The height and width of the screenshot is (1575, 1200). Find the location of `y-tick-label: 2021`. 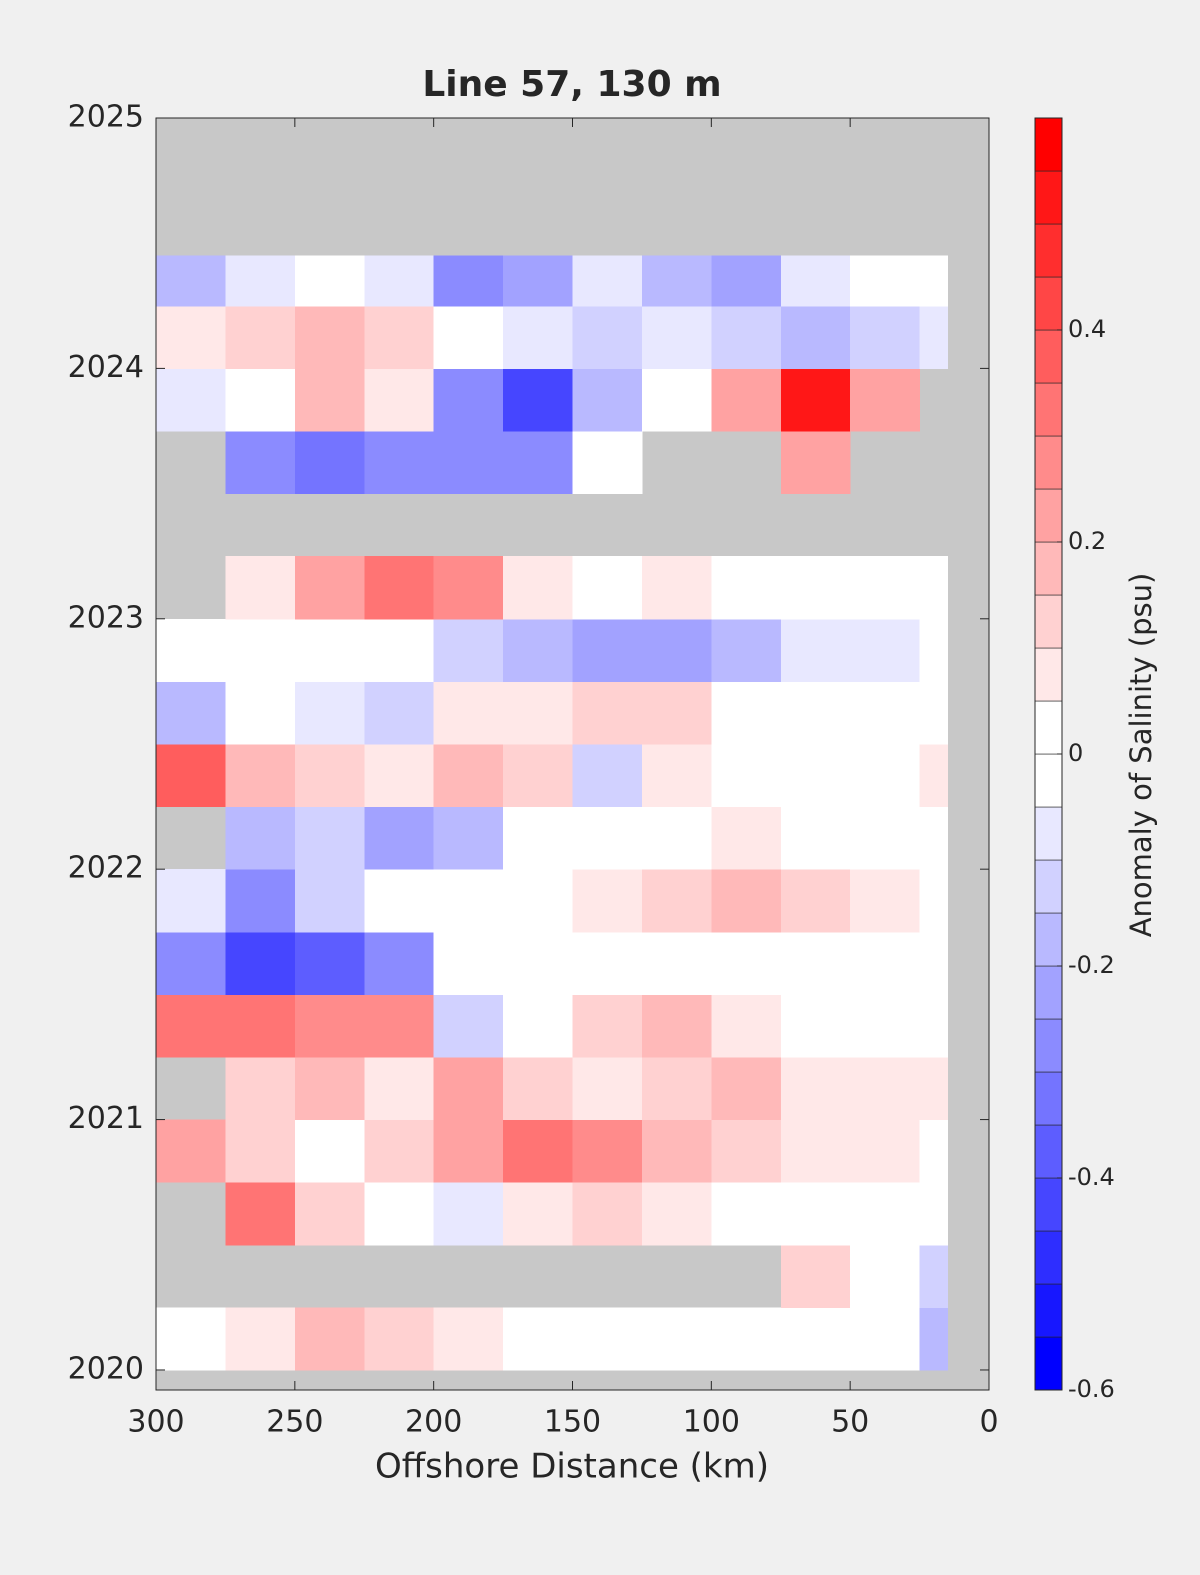

y-tick-label: 2021 is located at coordinates (106, 1118).